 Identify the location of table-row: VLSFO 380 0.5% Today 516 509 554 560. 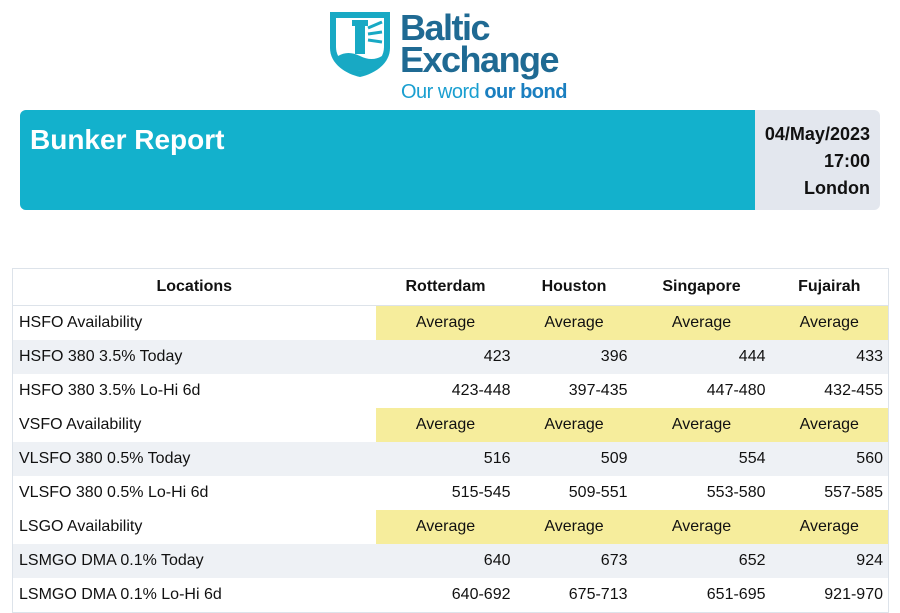
(450, 459).